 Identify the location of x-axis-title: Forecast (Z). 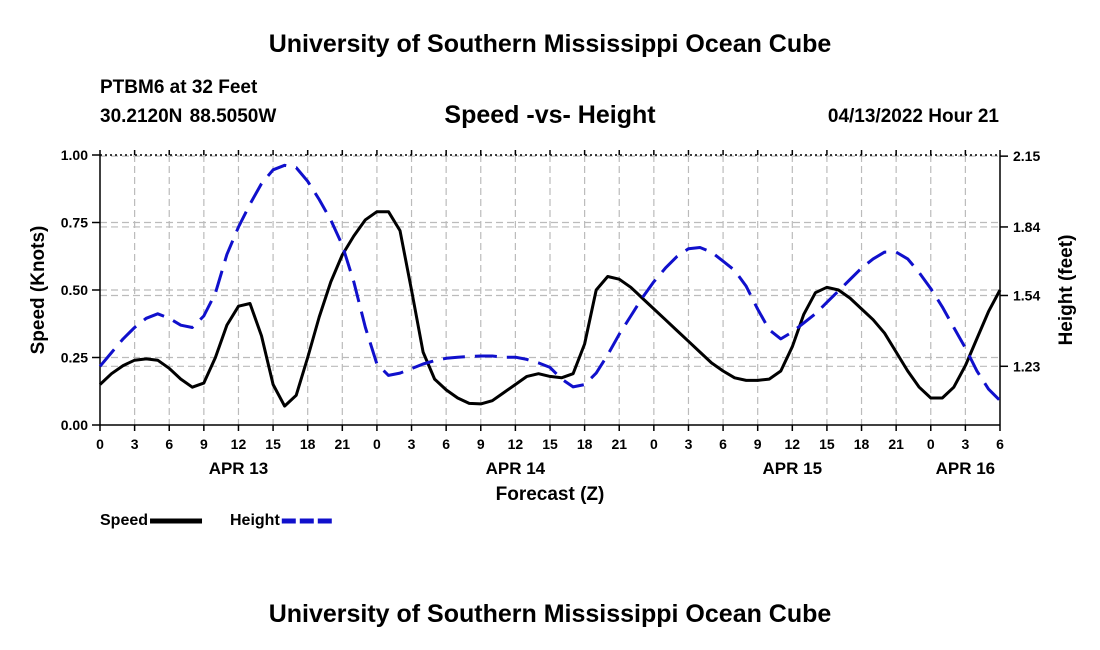
(550, 494).